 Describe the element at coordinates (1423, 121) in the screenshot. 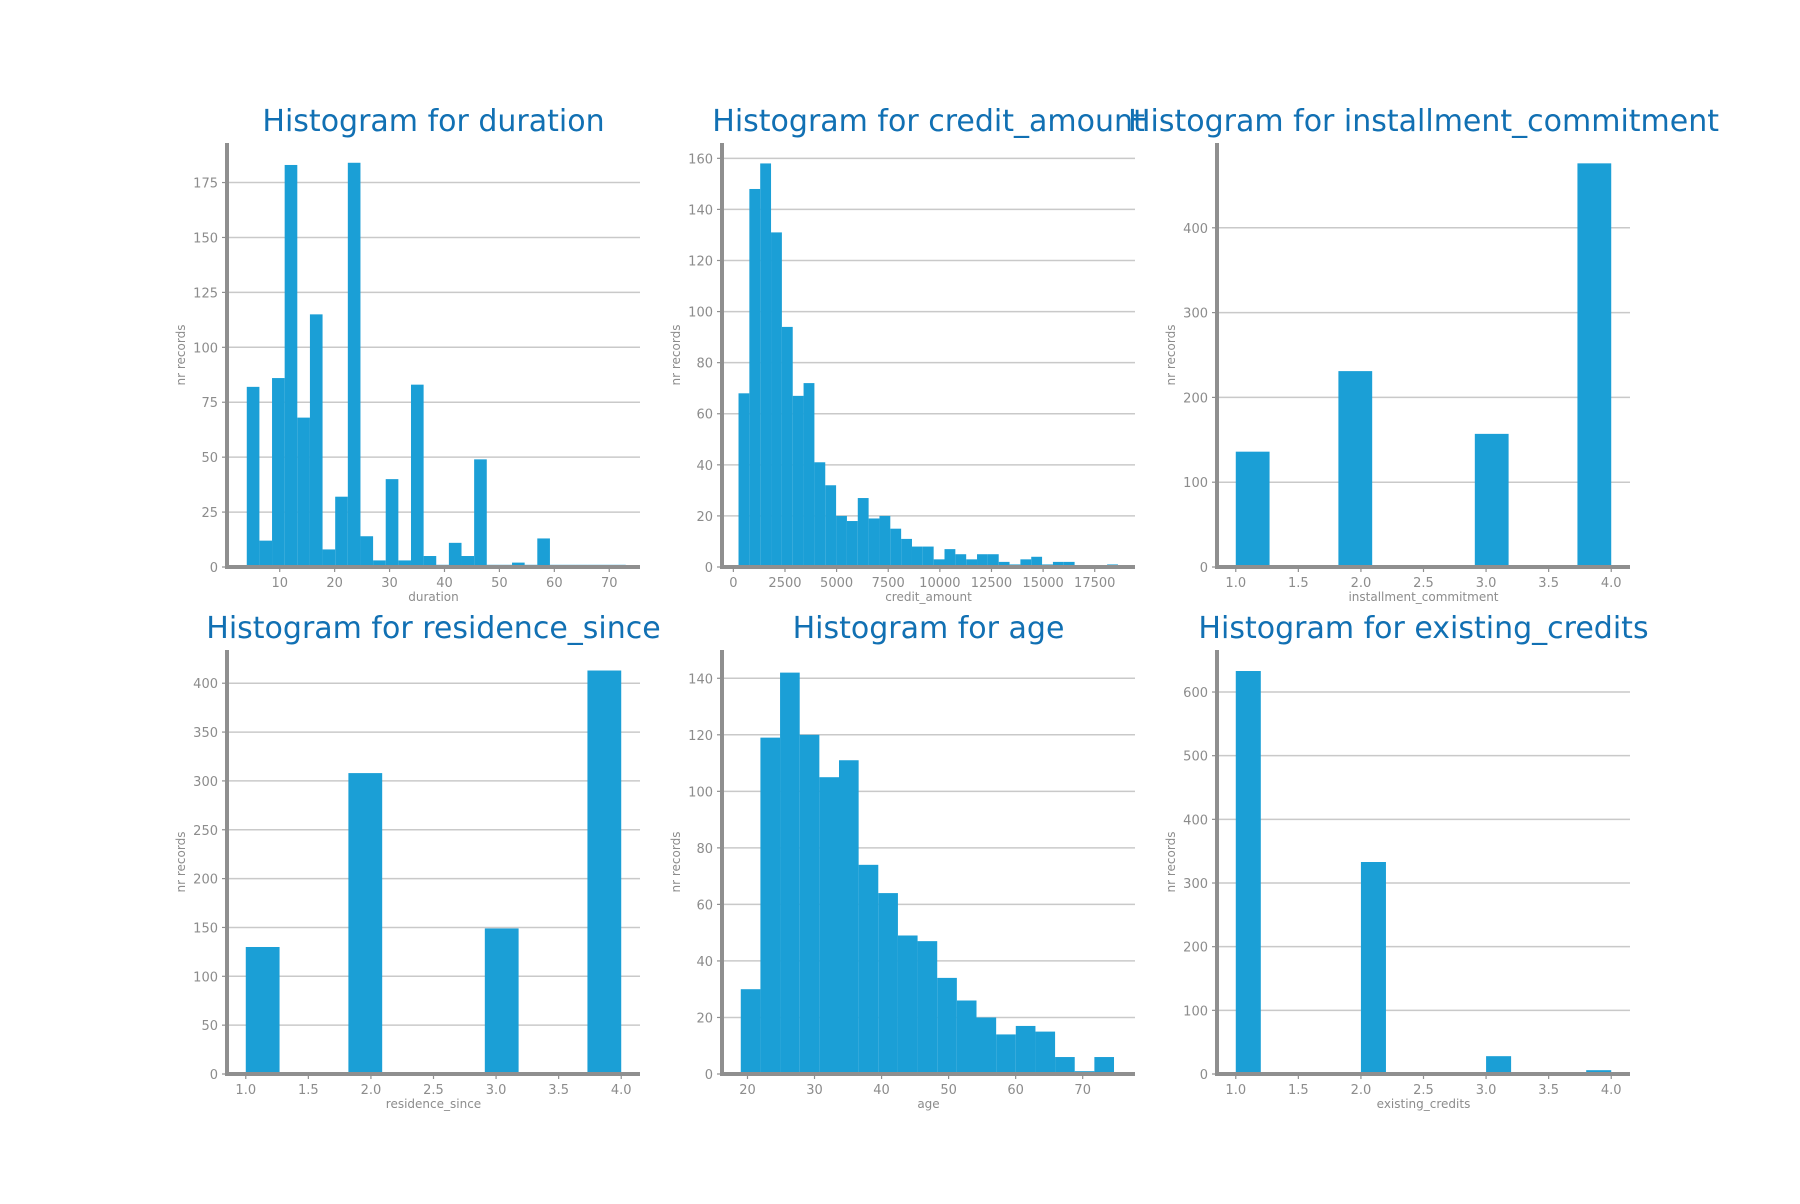

I see `chart-title: Histogram for installment_commitment` at that location.